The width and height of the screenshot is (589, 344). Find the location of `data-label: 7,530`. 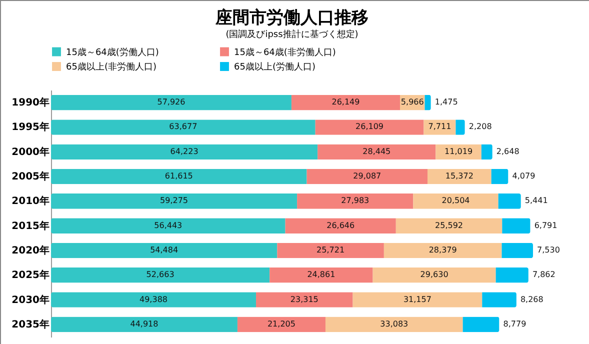

data-label: 7,530 is located at coordinates (548, 249).